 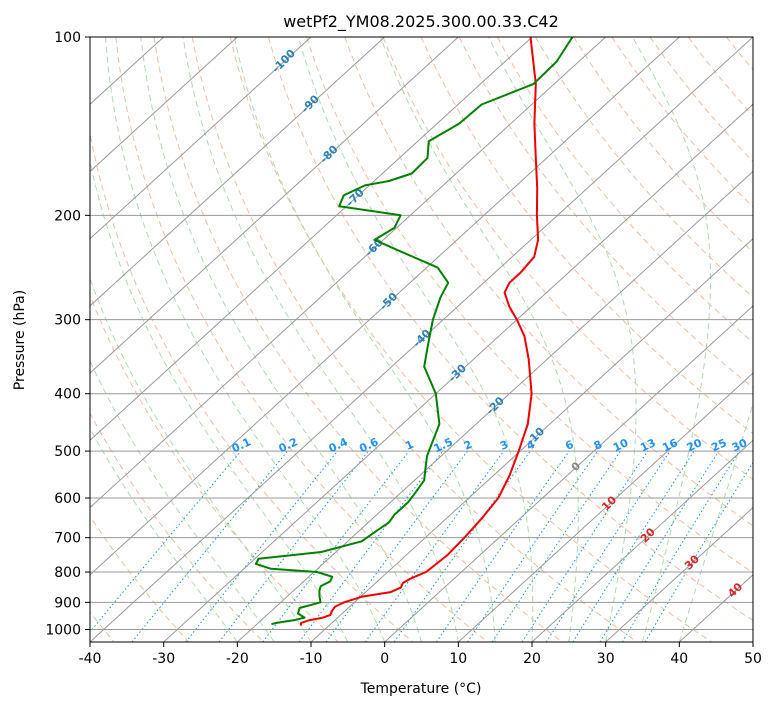 What do you see at coordinates (67, 38) in the screenshot?
I see `y-tick-label: 100` at bounding box center [67, 38].